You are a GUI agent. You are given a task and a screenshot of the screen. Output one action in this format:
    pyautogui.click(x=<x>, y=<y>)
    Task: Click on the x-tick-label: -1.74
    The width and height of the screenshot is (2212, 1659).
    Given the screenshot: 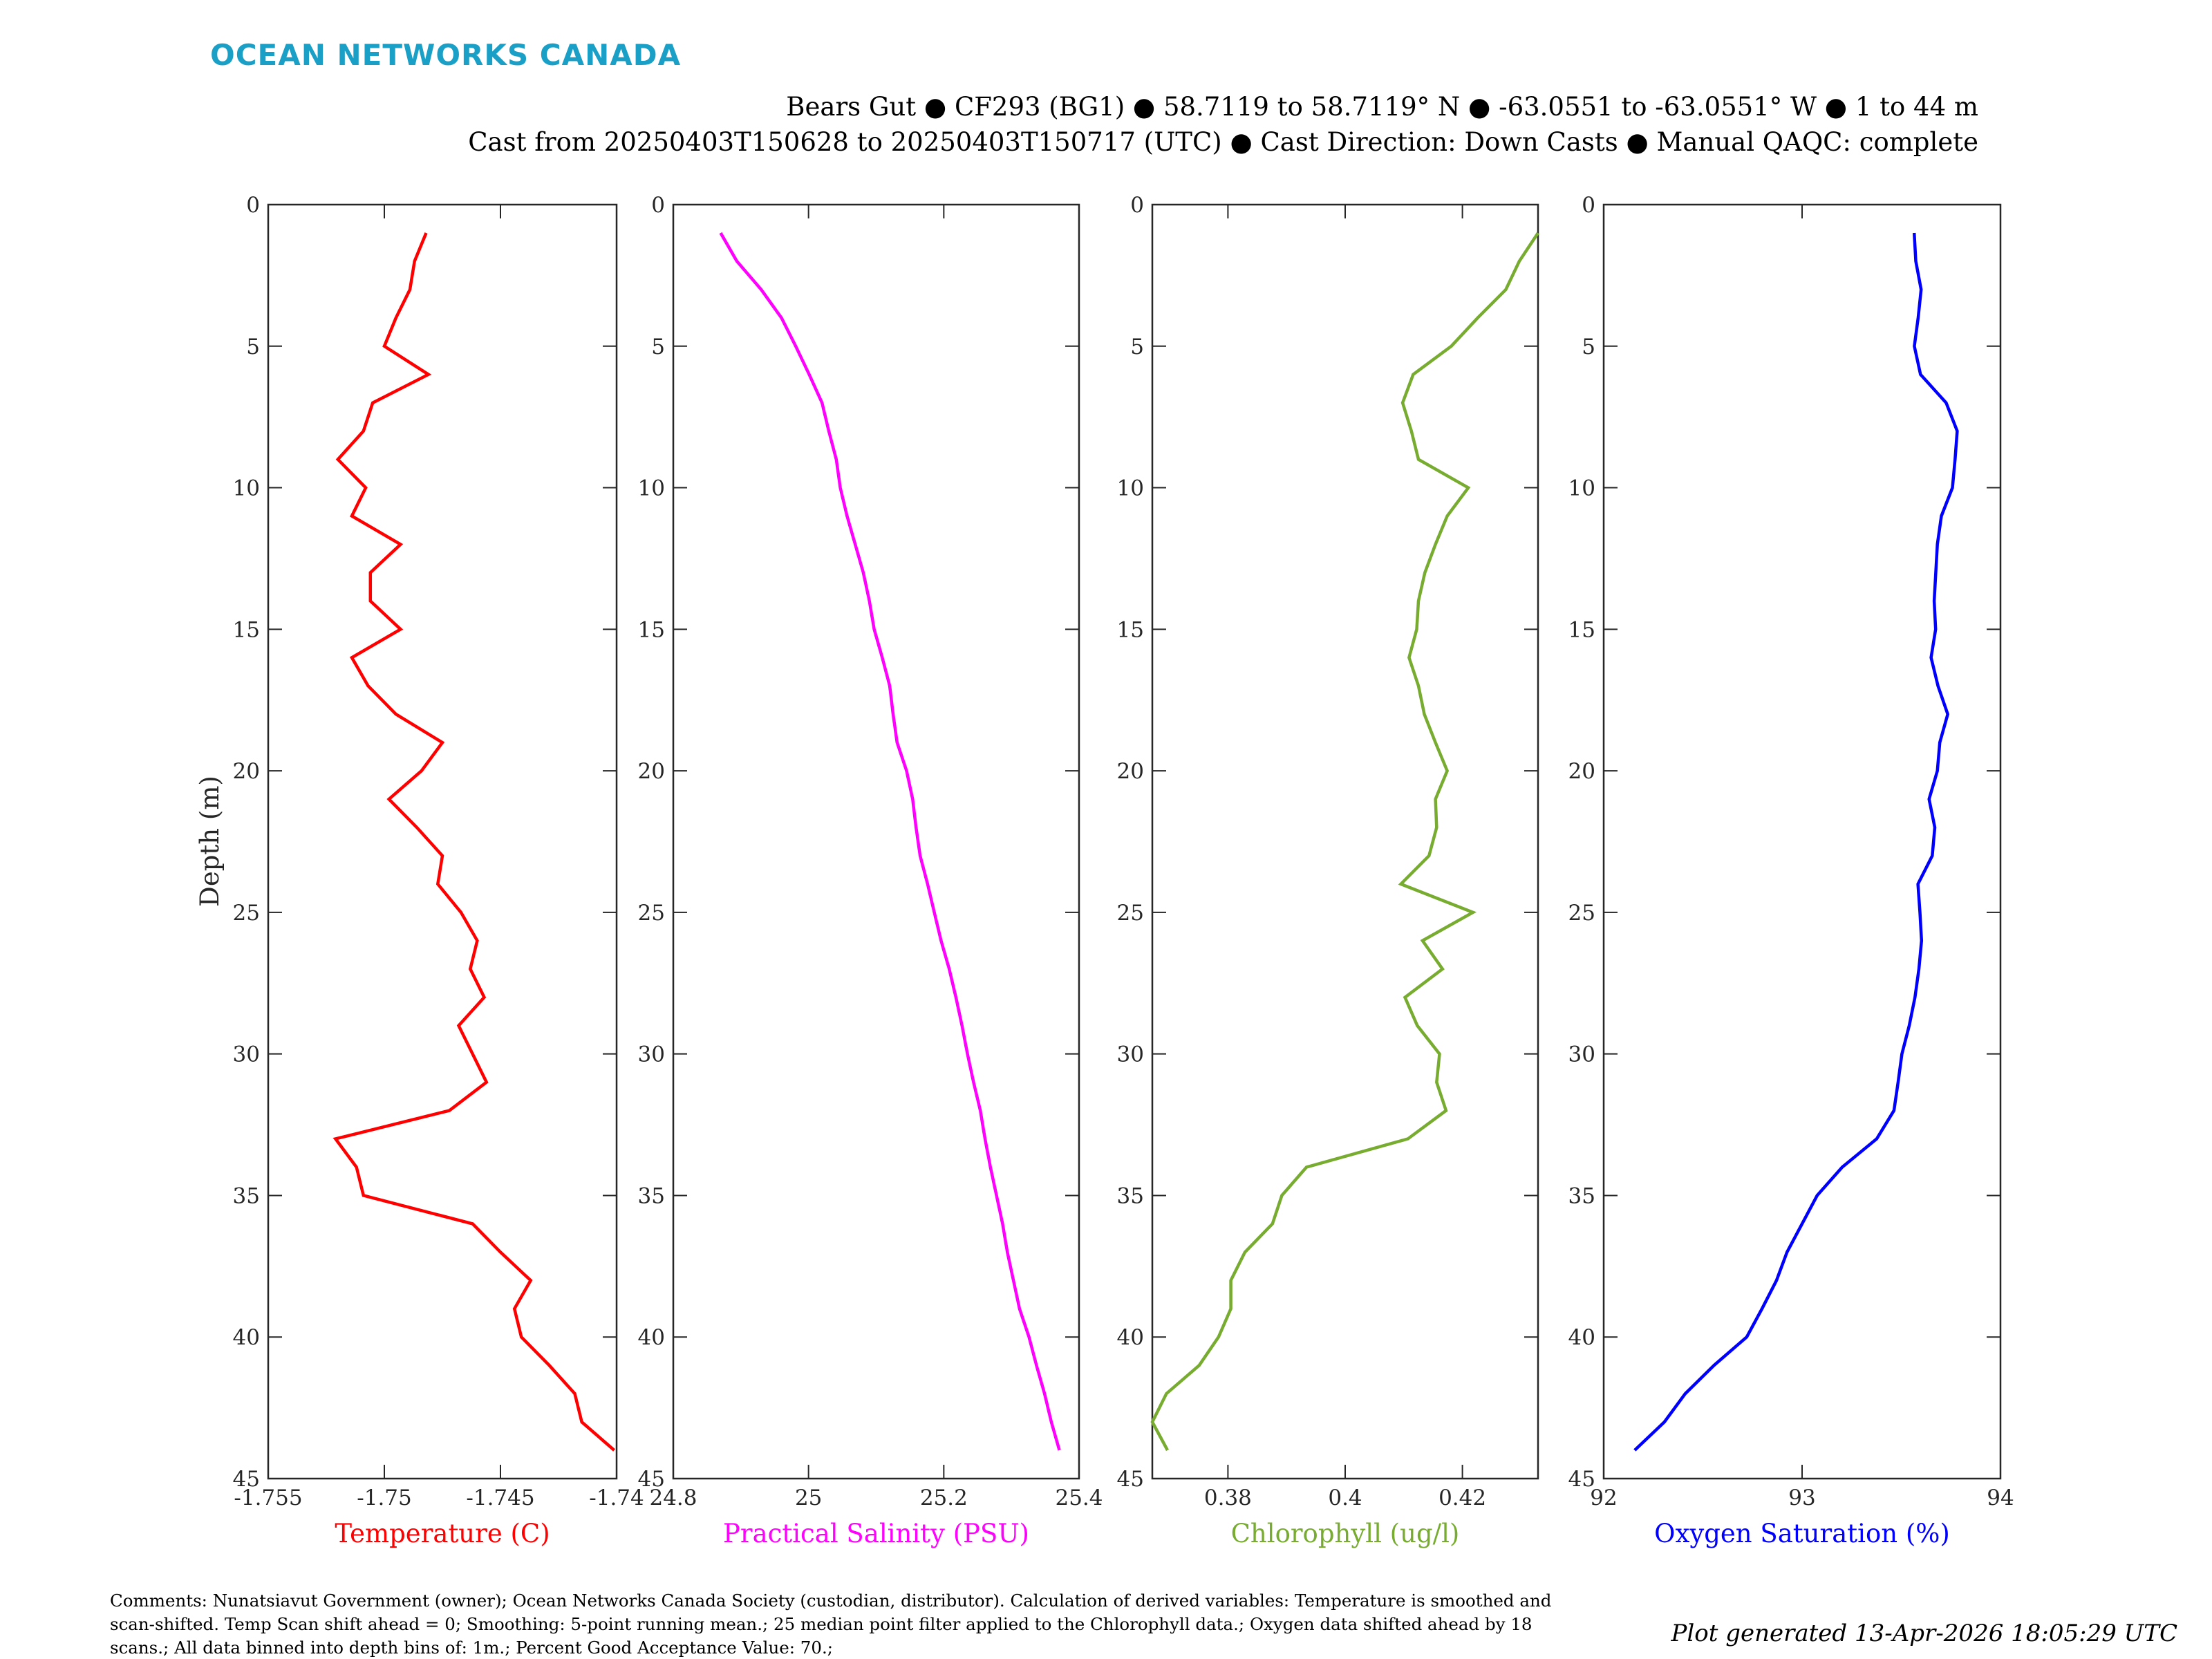 What is the action you would take?
    pyautogui.click(x=616, y=1497)
    